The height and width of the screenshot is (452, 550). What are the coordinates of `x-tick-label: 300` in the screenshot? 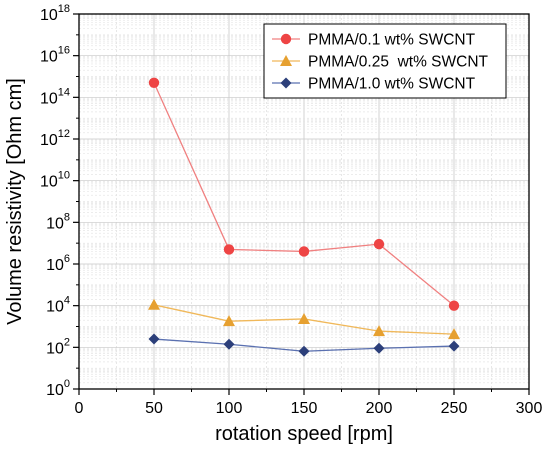 It's located at (529, 408).